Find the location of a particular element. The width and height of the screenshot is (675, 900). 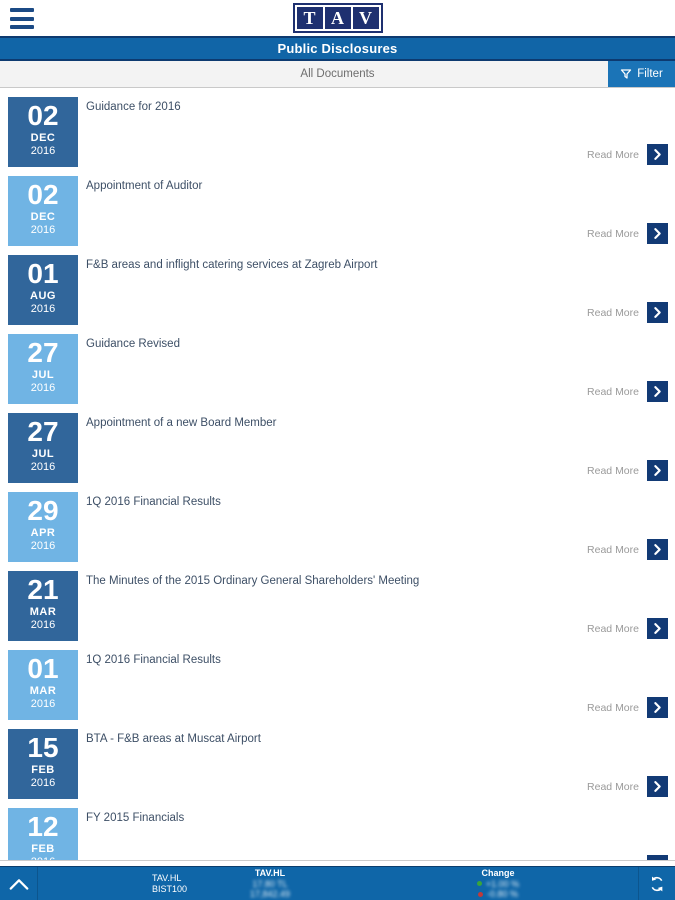

ticker-symbols: TAV.HL BIST100 is located at coordinates (169, 884).